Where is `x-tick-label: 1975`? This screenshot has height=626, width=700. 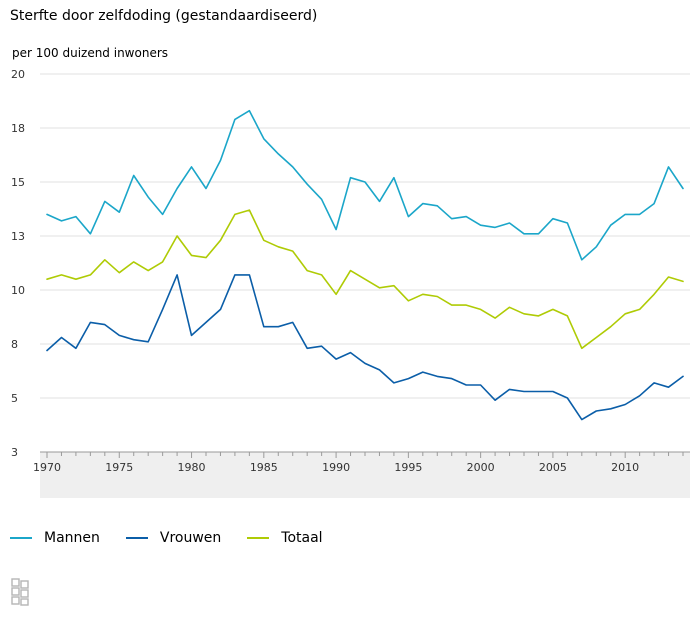
x-tick-label: 1975 is located at coordinates (119, 467).